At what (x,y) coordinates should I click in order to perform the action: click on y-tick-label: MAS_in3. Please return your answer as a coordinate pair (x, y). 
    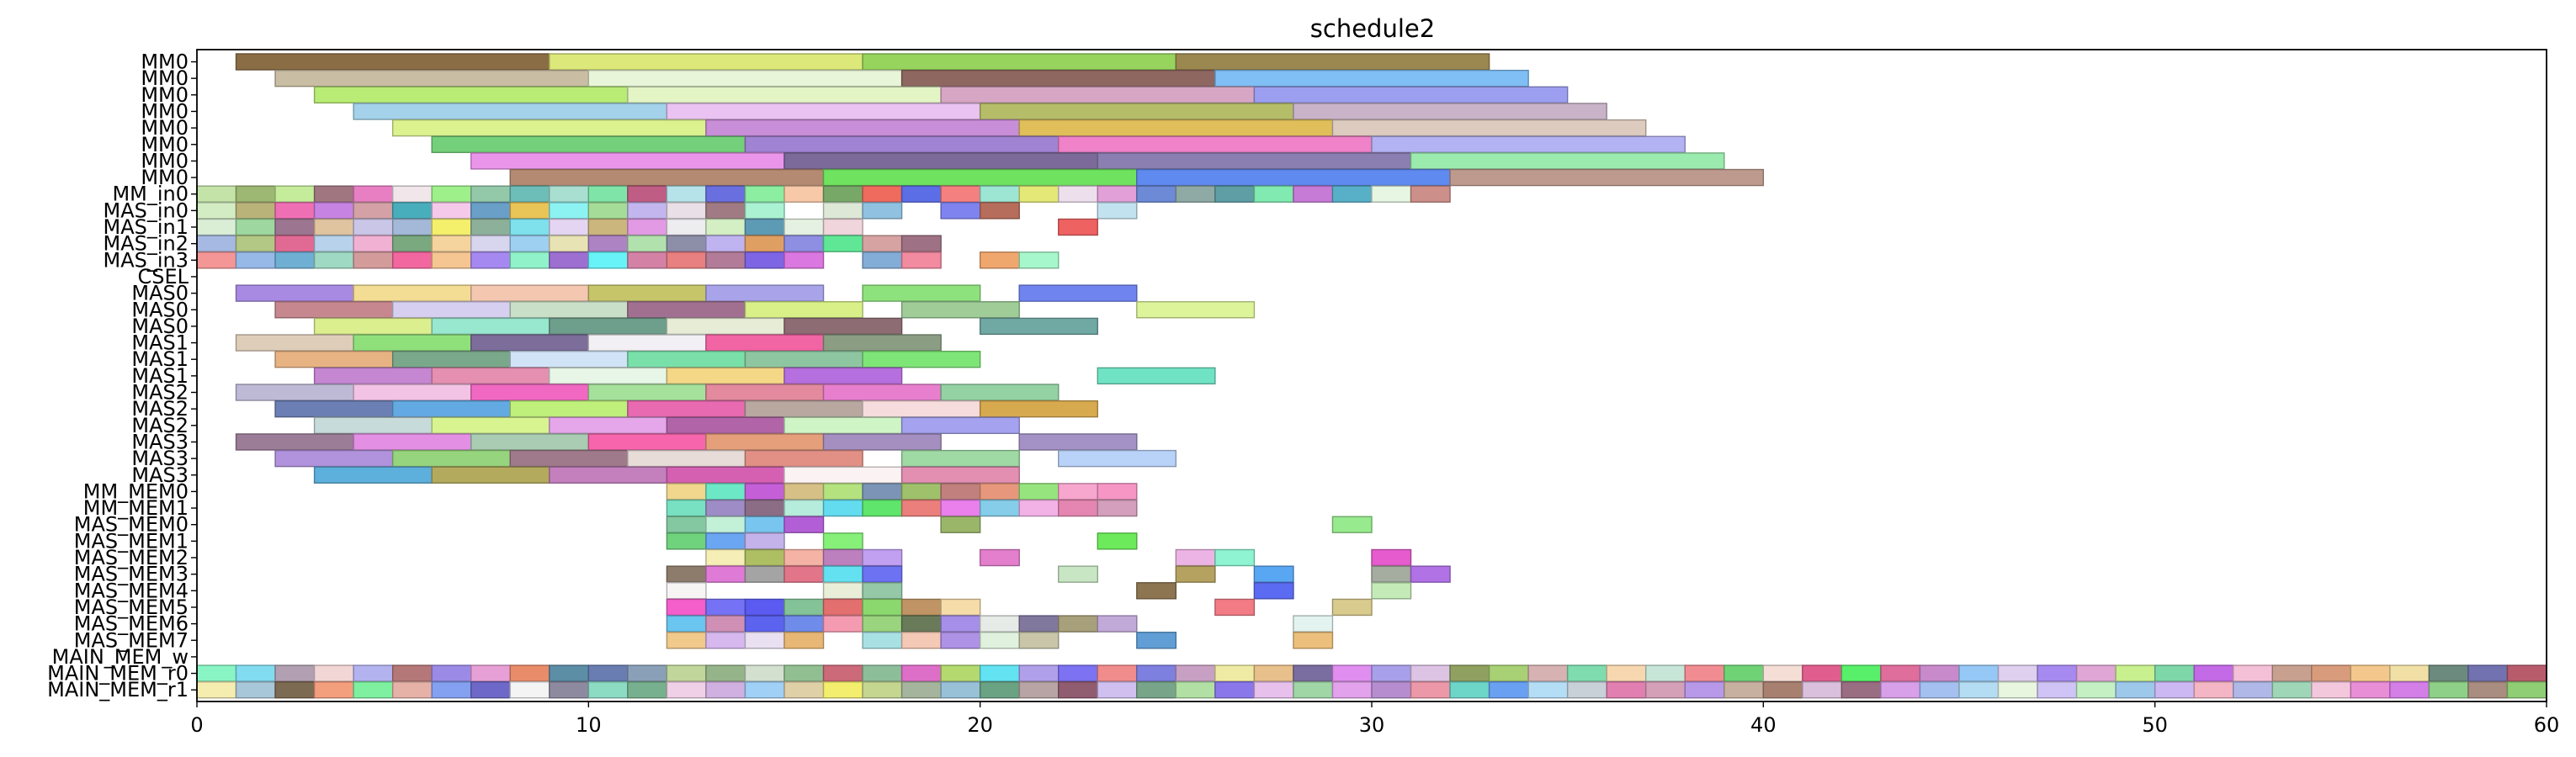
    Looking at the image, I should click on (146, 260).